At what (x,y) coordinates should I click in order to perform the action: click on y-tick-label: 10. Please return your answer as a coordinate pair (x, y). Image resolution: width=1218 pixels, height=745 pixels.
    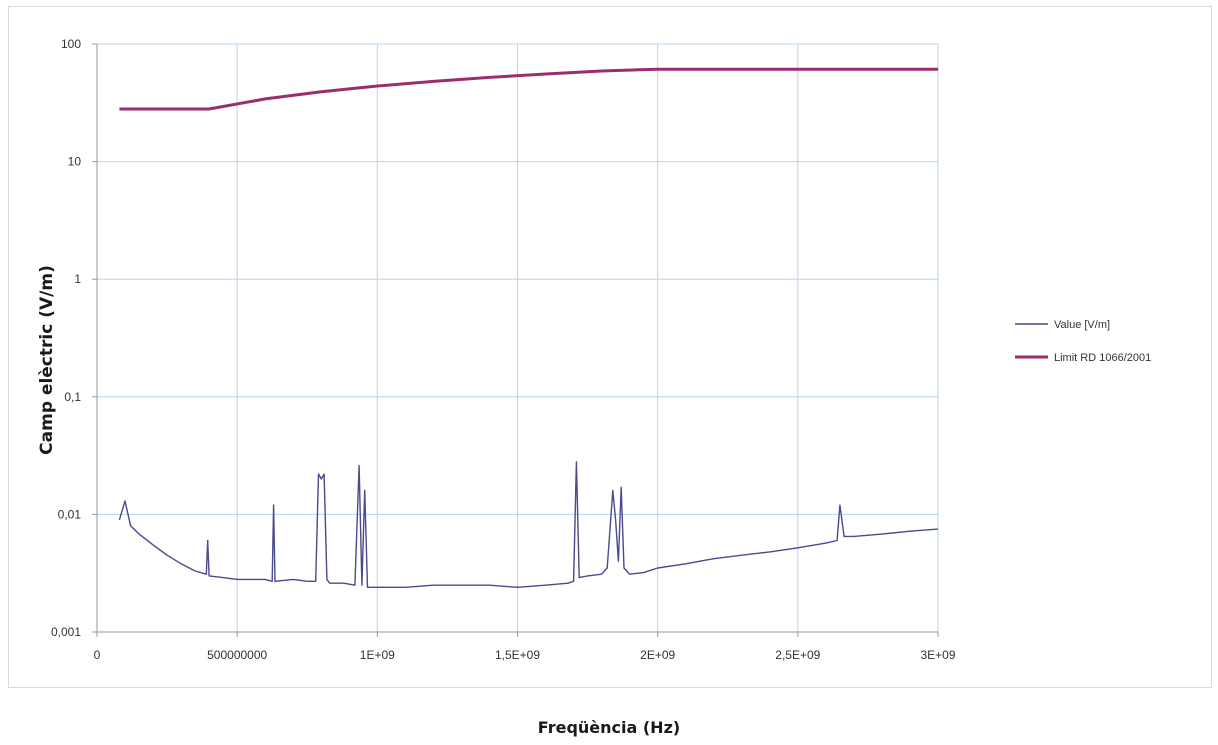
    Looking at the image, I should click on (75, 162).